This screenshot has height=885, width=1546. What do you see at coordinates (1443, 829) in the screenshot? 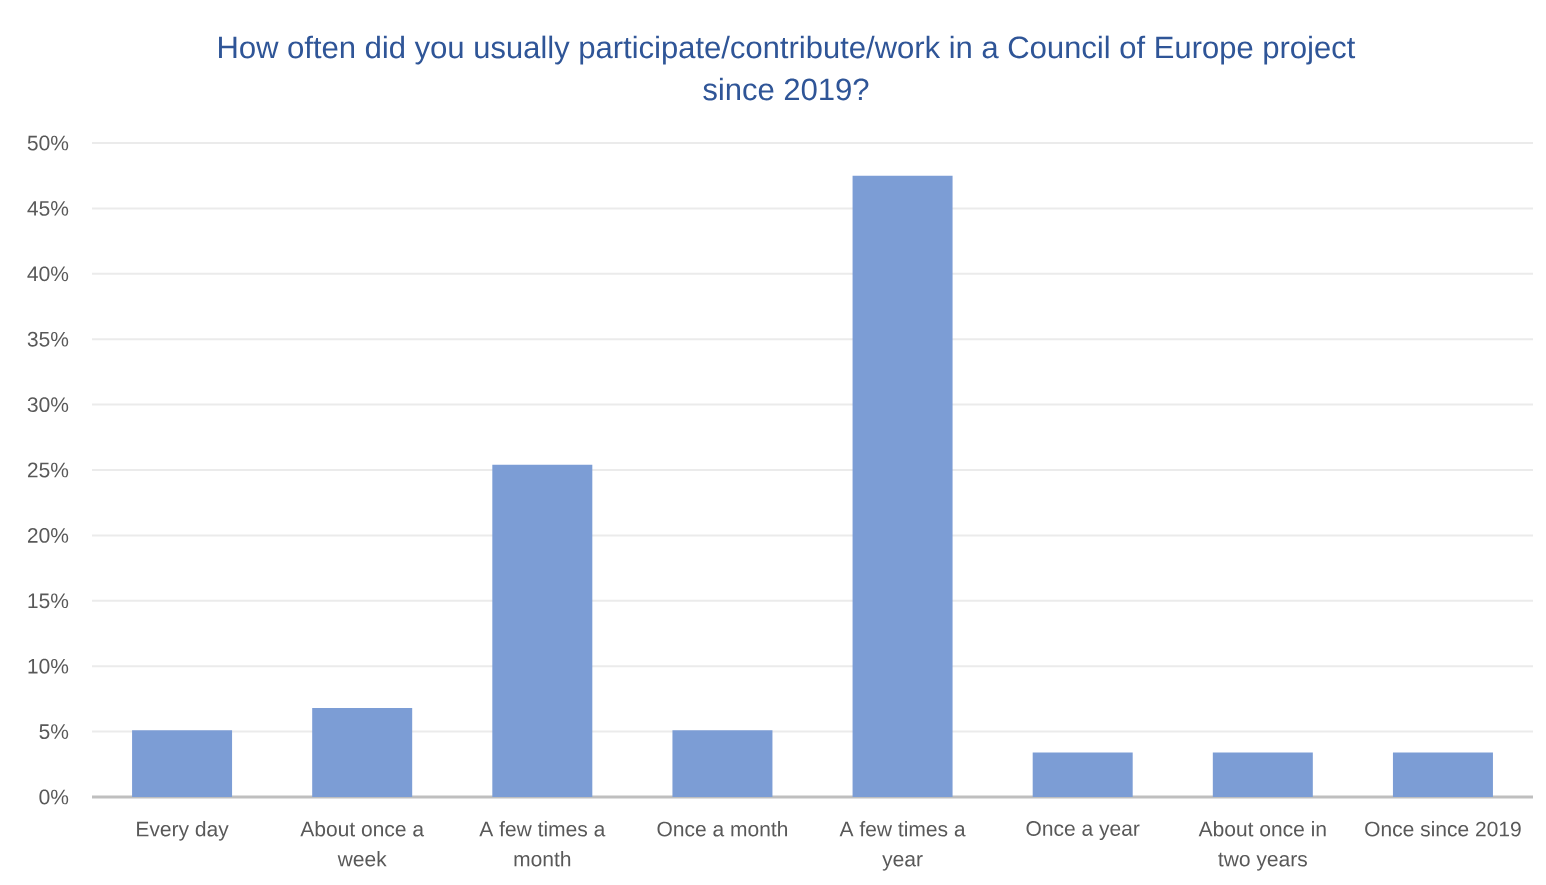
I see `x-tick-label: Once since 2019` at bounding box center [1443, 829].